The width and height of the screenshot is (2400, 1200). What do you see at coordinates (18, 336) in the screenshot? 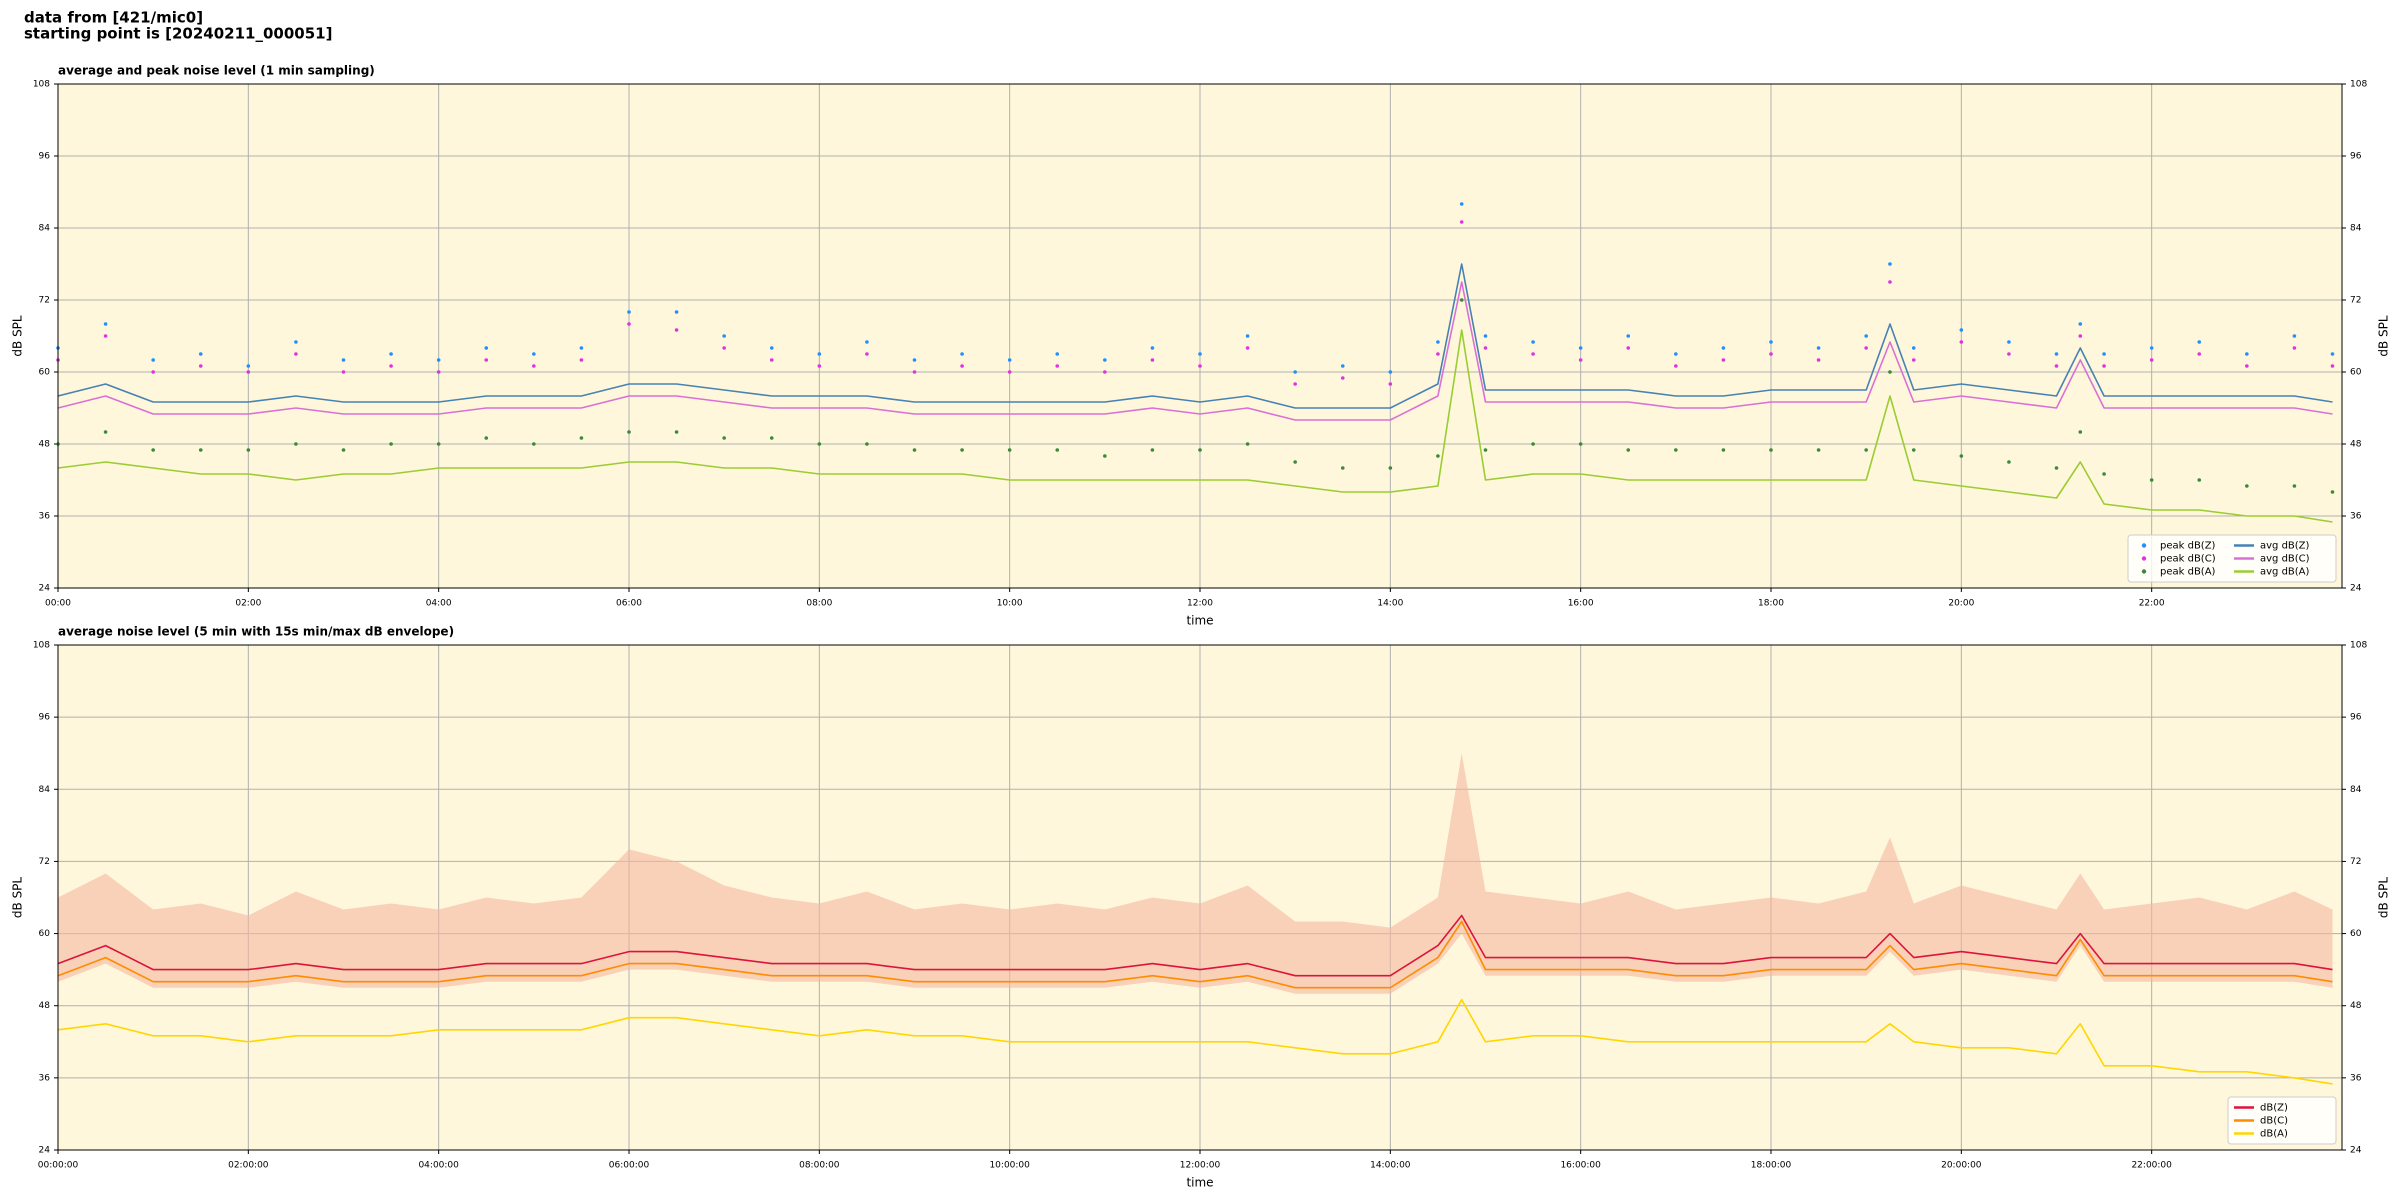
I see `y-axis-label: dB SPL` at bounding box center [18, 336].